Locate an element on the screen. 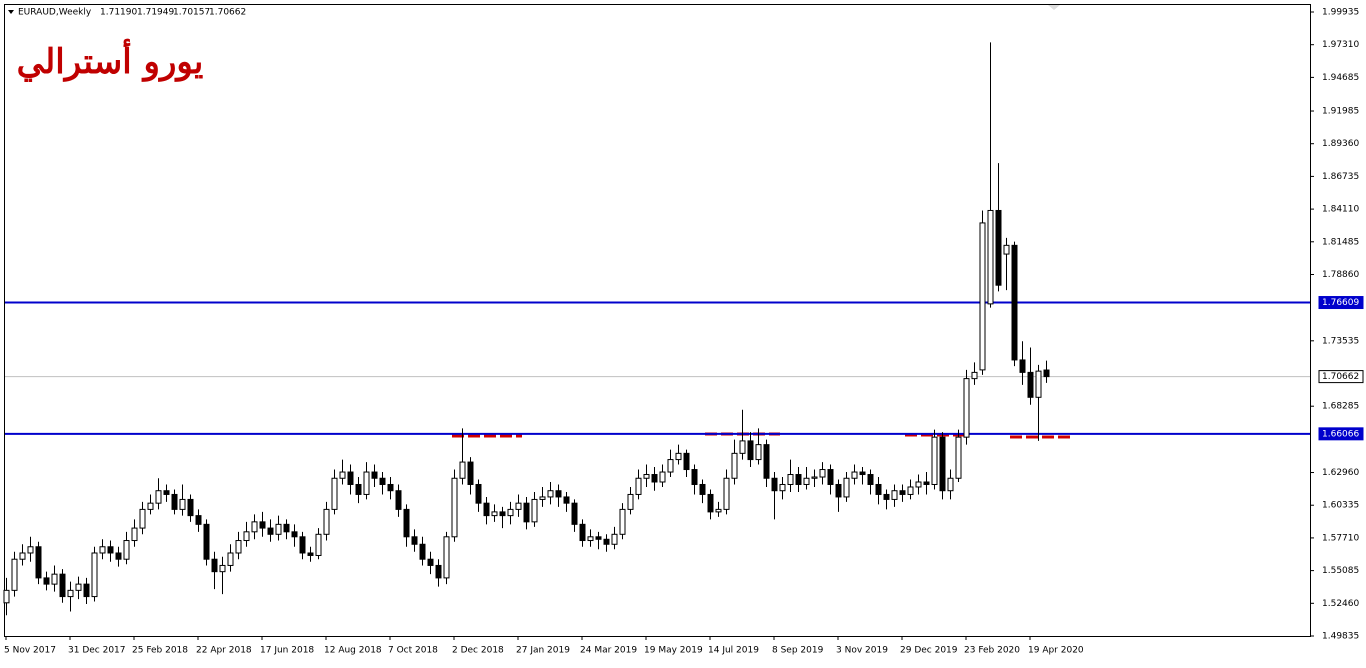 This screenshot has width=1366, height=668. y-tick-label: 1.55085 is located at coordinates (1340, 571).